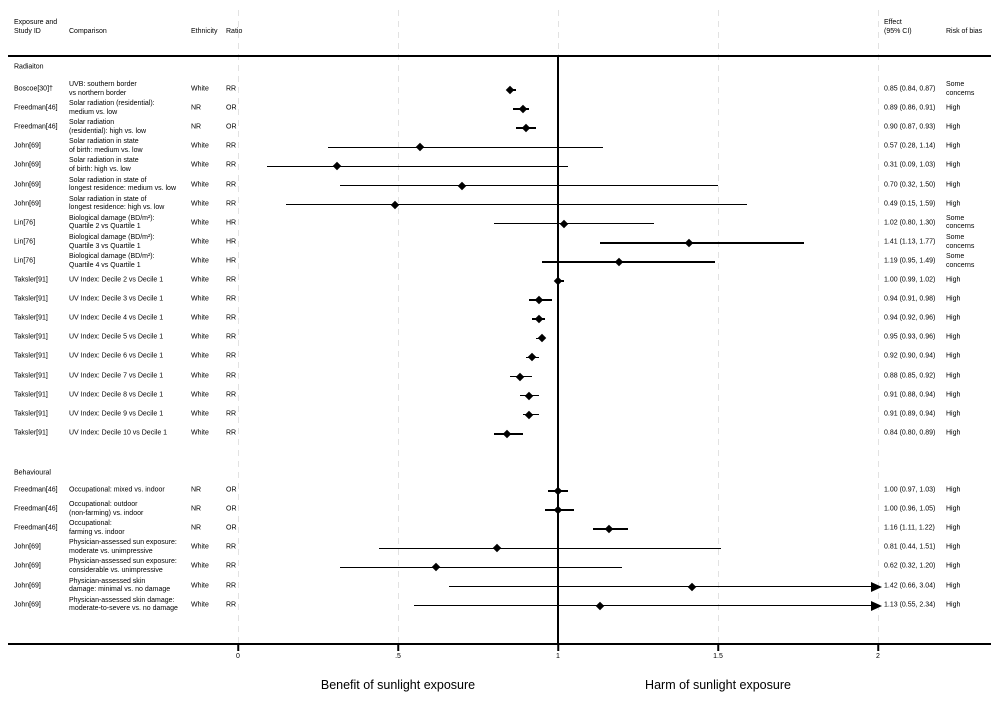 The image size is (1000, 705). What do you see at coordinates (196, 528) in the screenshot?
I see `ethnicity-cell: NR` at bounding box center [196, 528].